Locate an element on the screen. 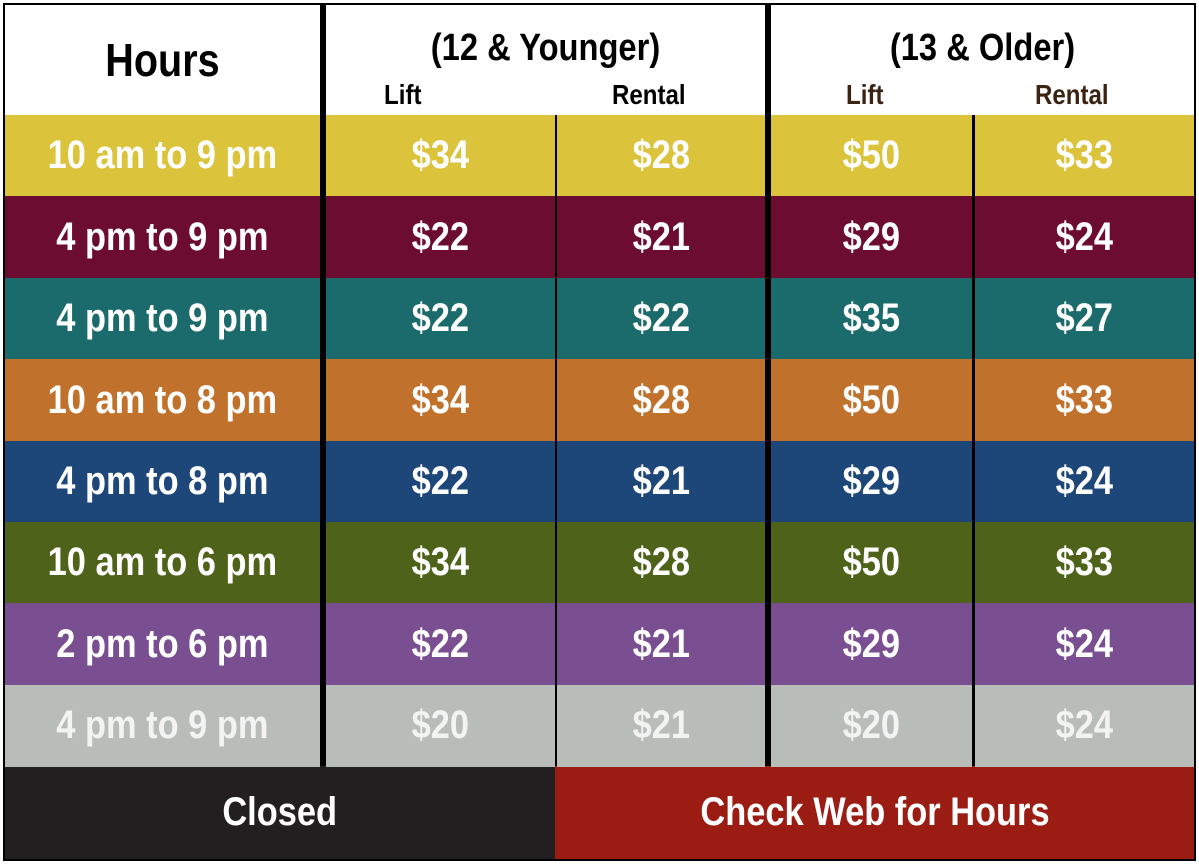  hours-cell: 10 am to 6 pm is located at coordinates (162, 563).